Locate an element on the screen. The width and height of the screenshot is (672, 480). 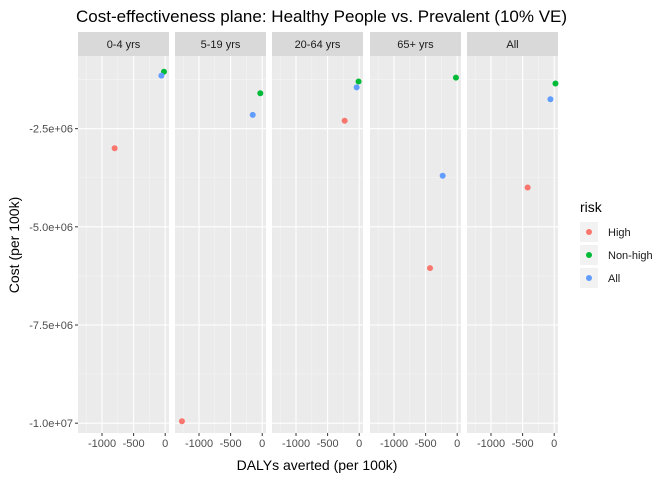
y-axis: -2.5e+06 -5.0e+06 -7.5e+06 -1.0e+07 is located at coordinates (53, 277).